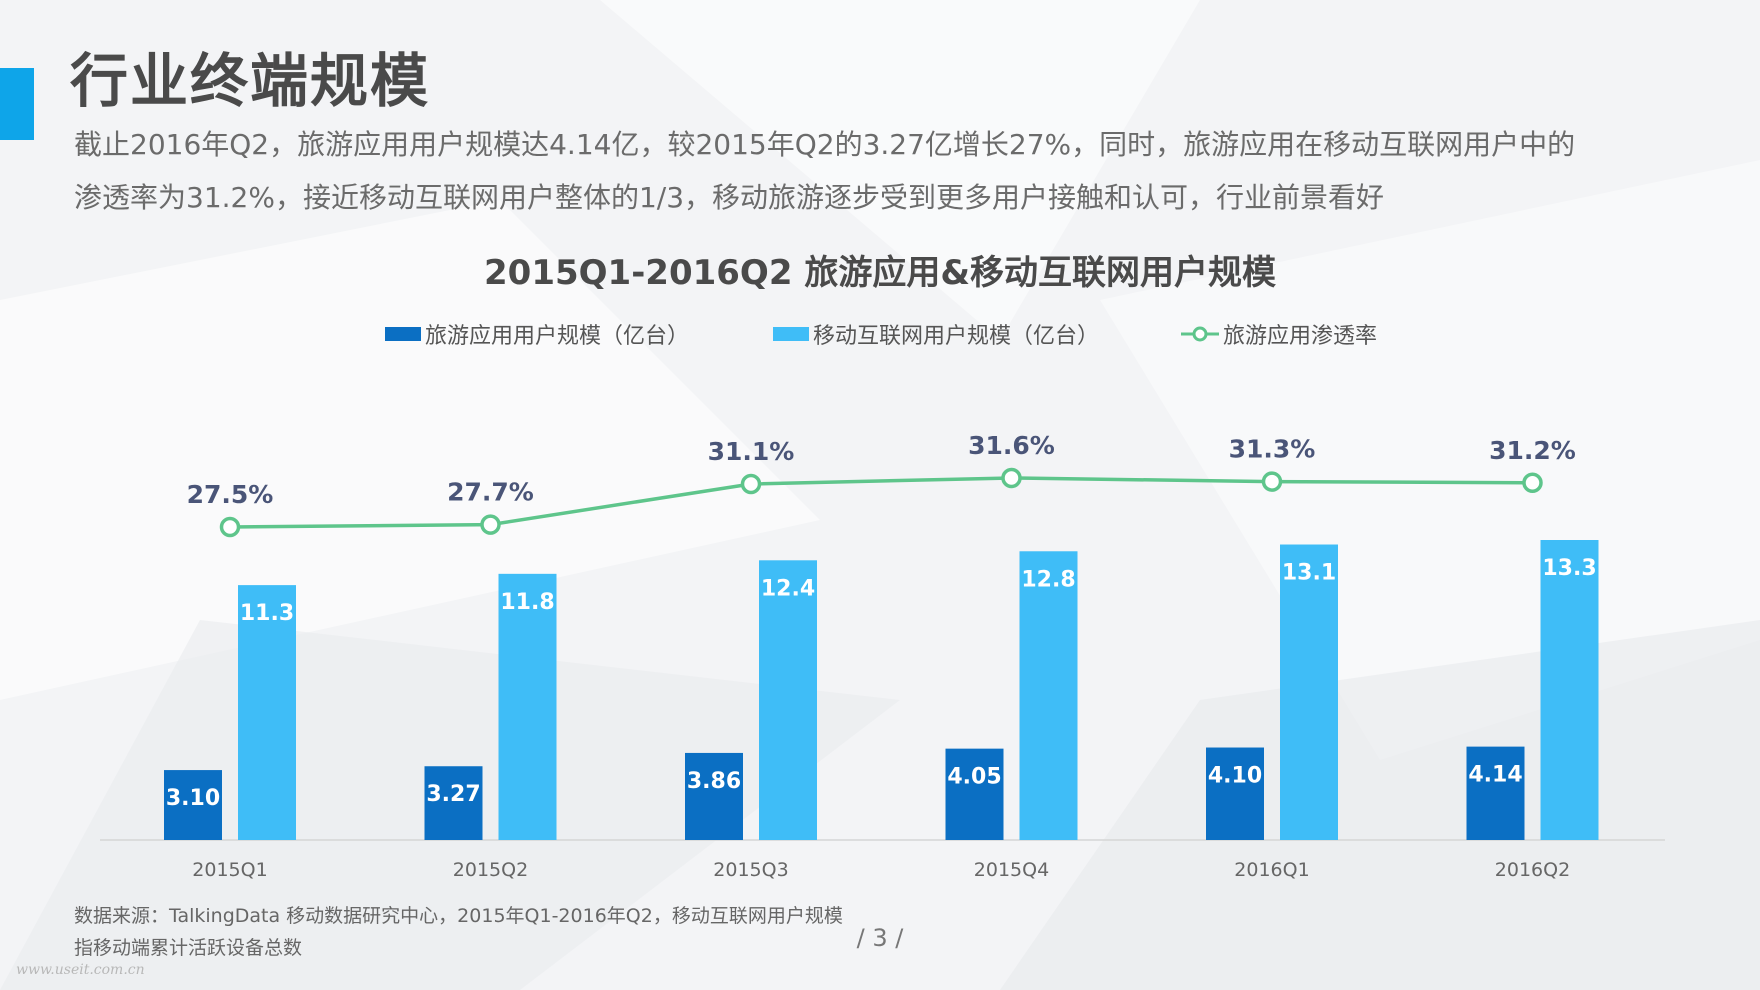 This screenshot has height=990, width=1760. I want to click on bar-mobile-2015Q3, so click(788, 700).